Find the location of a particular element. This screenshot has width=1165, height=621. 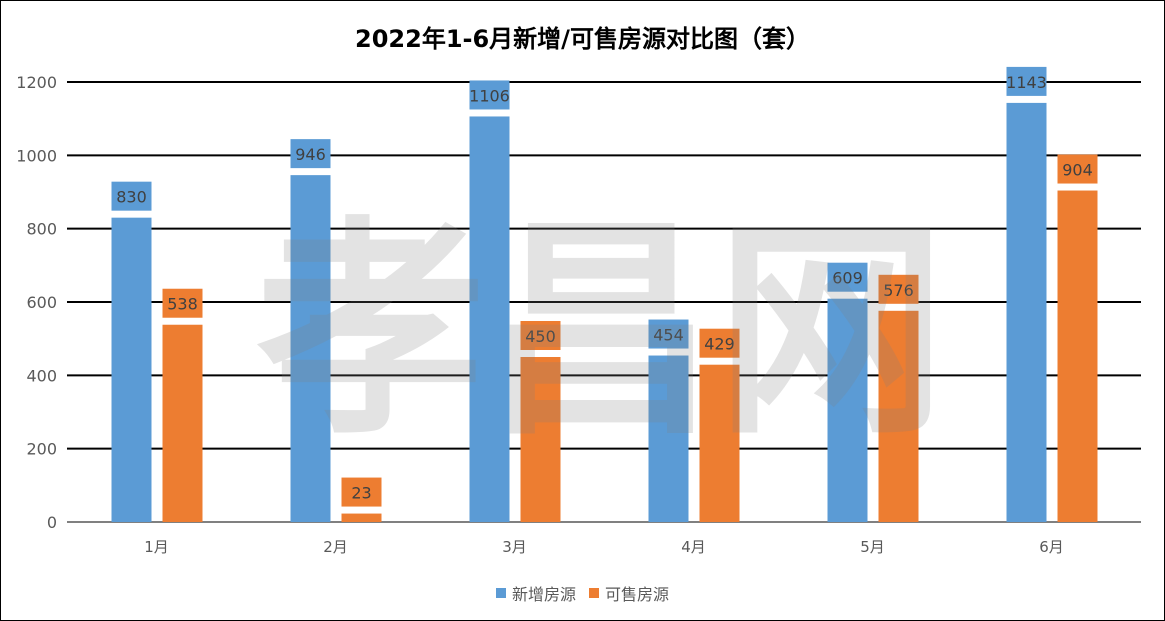

legend-item-sale: 可售房源 is located at coordinates (629, 593).